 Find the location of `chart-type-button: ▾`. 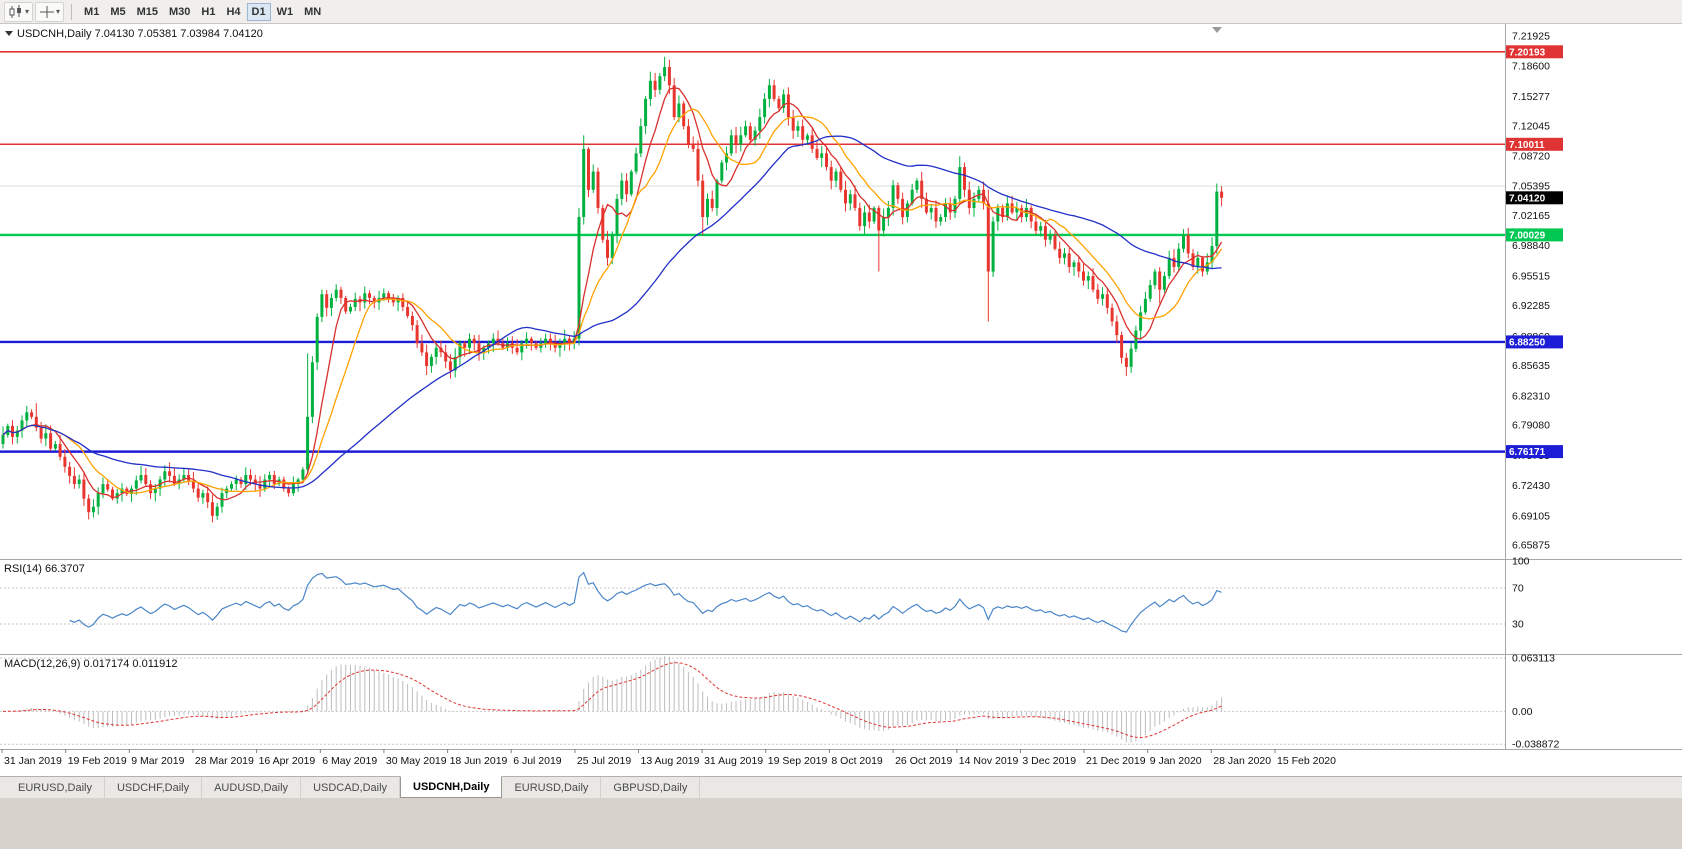

chart-type-button: ▾ is located at coordinates (19, 11).